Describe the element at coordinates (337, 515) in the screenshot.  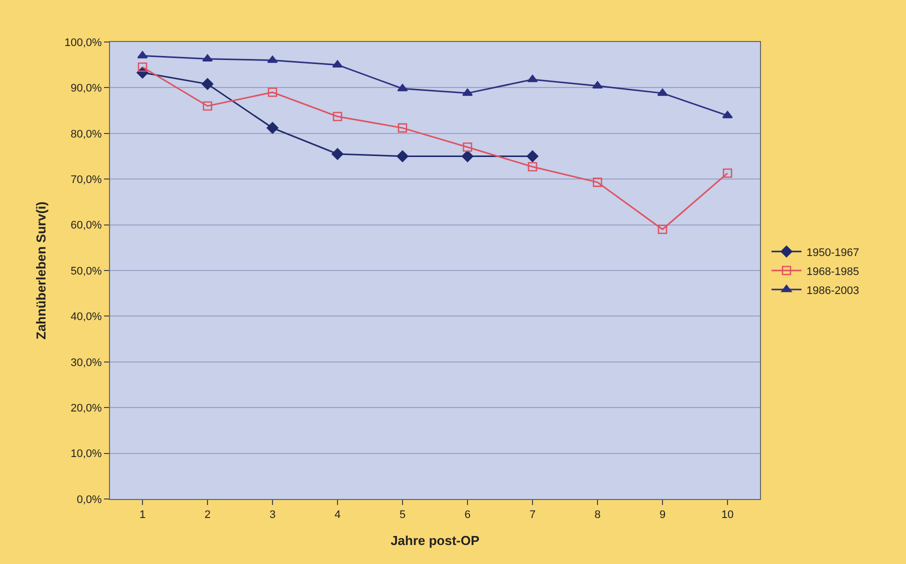
I see `x-tick-label: 4` at that location.